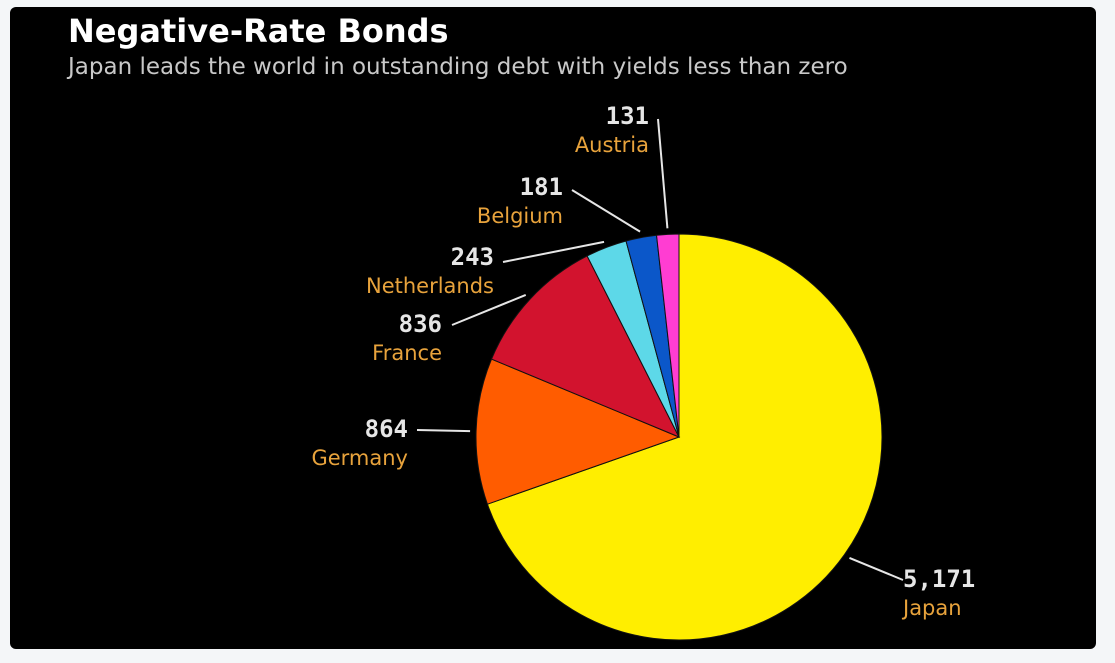  I want to click on value-label-germany: 864, so click(386, 429).